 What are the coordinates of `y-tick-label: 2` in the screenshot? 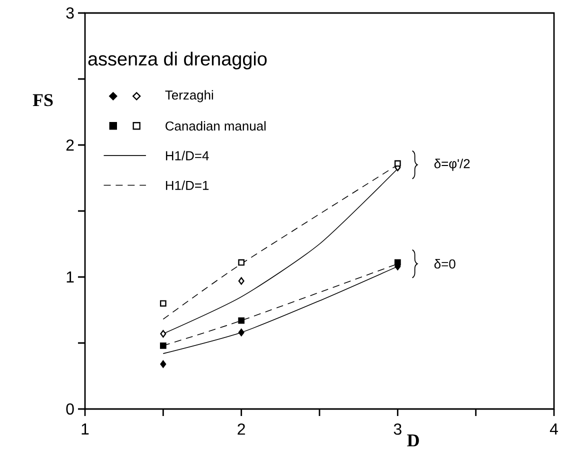 It's located at (70, 145).